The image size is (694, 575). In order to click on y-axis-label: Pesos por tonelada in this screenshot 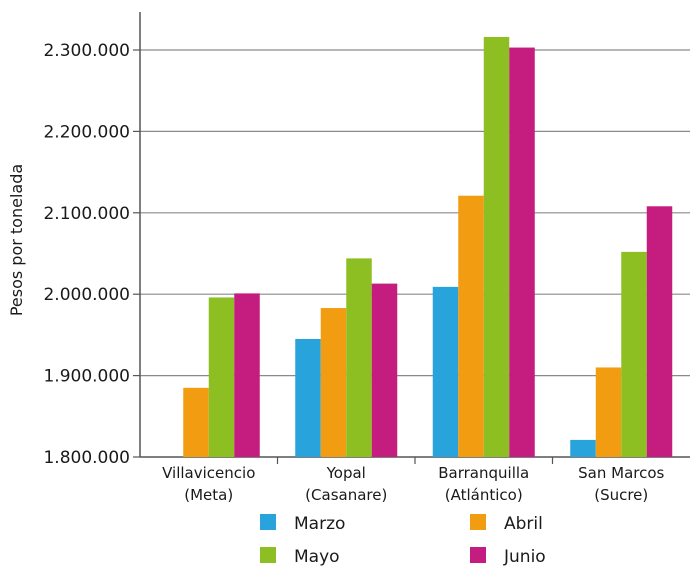, I will do `click(16, 240)`.